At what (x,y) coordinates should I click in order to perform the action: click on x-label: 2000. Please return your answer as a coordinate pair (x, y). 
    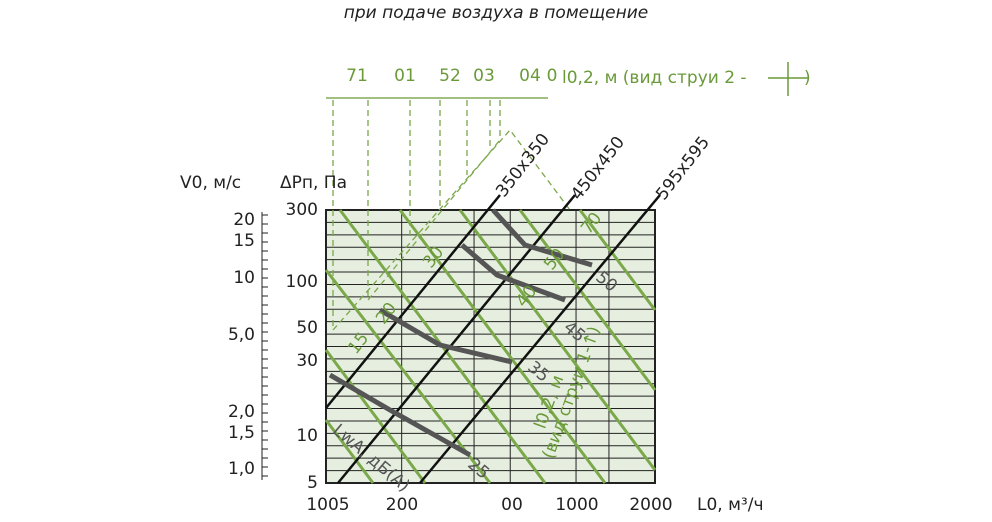
    Looking at the image, I should click on (650, 505).